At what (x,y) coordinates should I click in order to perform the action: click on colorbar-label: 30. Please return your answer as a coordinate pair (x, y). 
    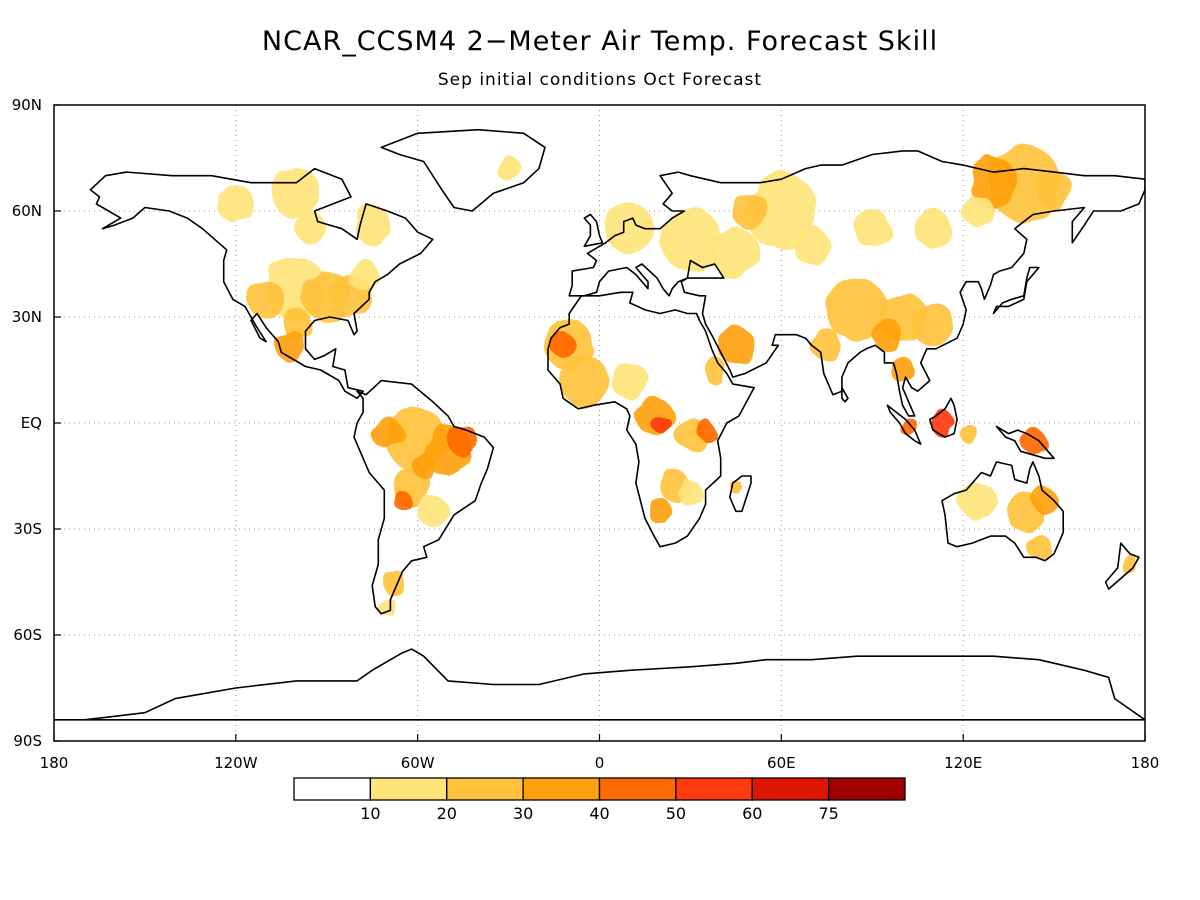
    Looking at the image, I should click on (523, 813).